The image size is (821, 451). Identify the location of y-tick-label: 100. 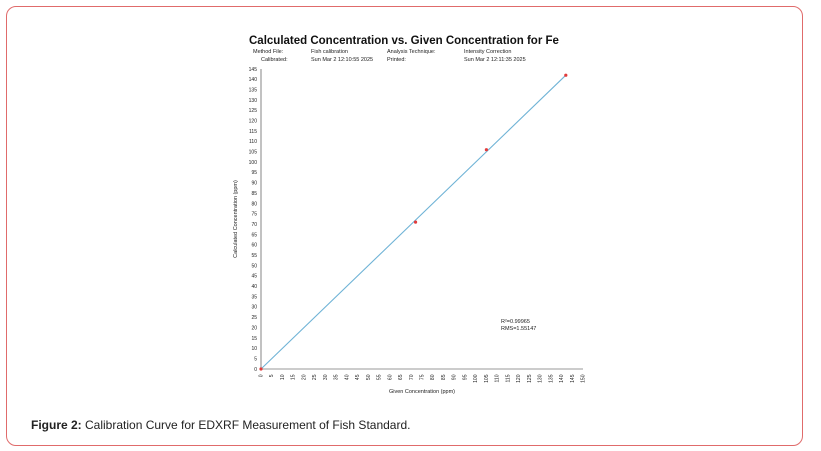
(253, 163).